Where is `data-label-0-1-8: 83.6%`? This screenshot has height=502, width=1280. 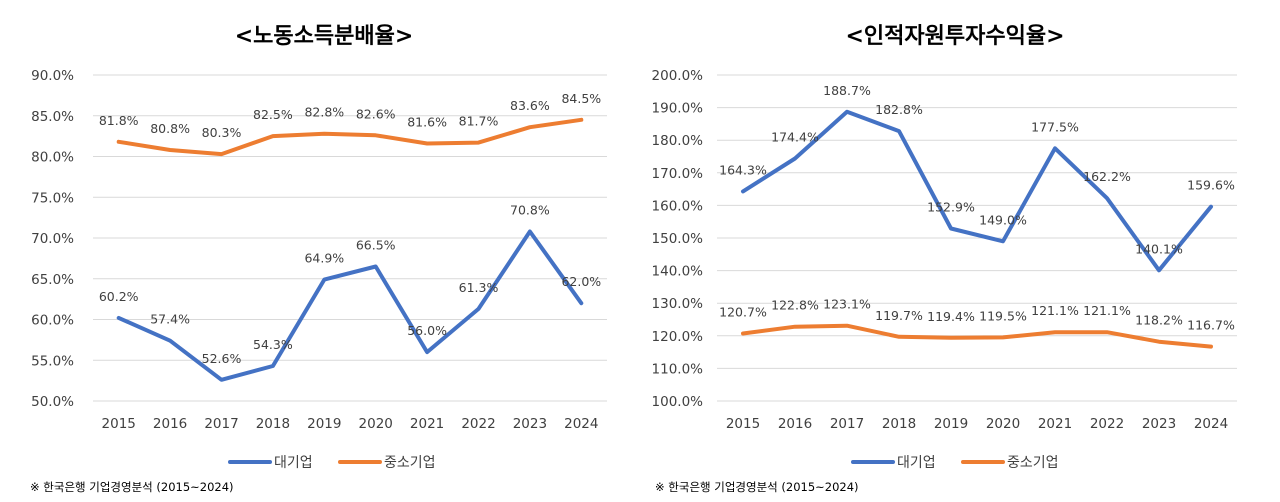
data-label-0-1-8: 83.6% is located at coordinates (530, 105).